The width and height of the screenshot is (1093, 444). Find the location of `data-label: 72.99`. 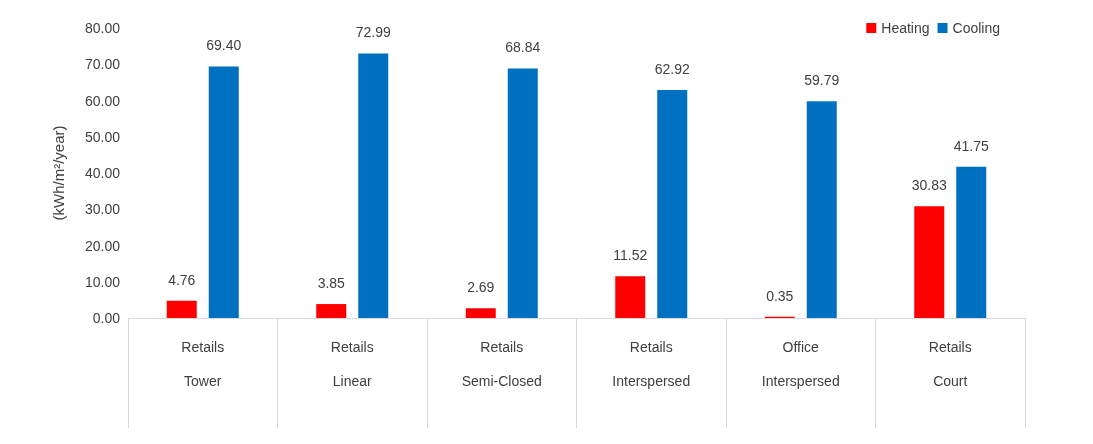

data-label: 72.99 is located at coordinates (373, 32).